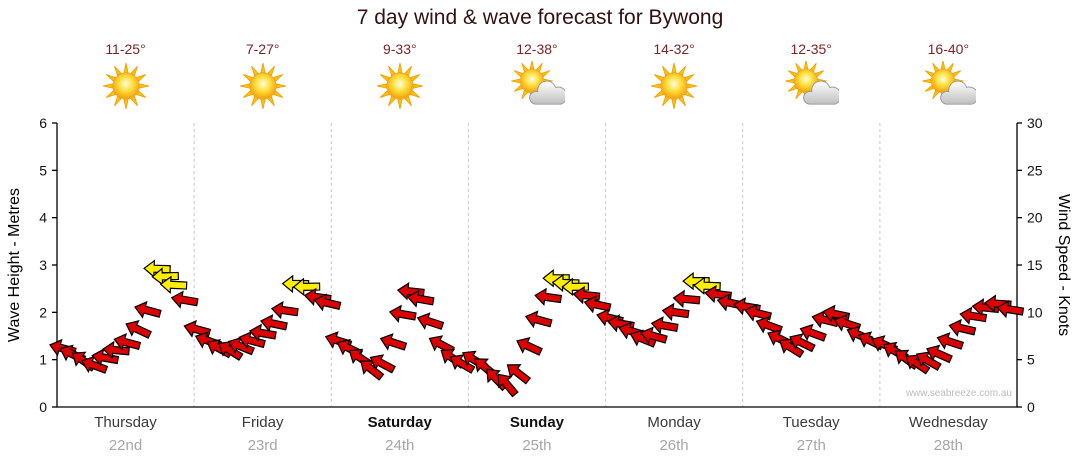  Describe the element at coordinates (43, 265) in the screenshot. I see `left-tick-label: 3` at that location.